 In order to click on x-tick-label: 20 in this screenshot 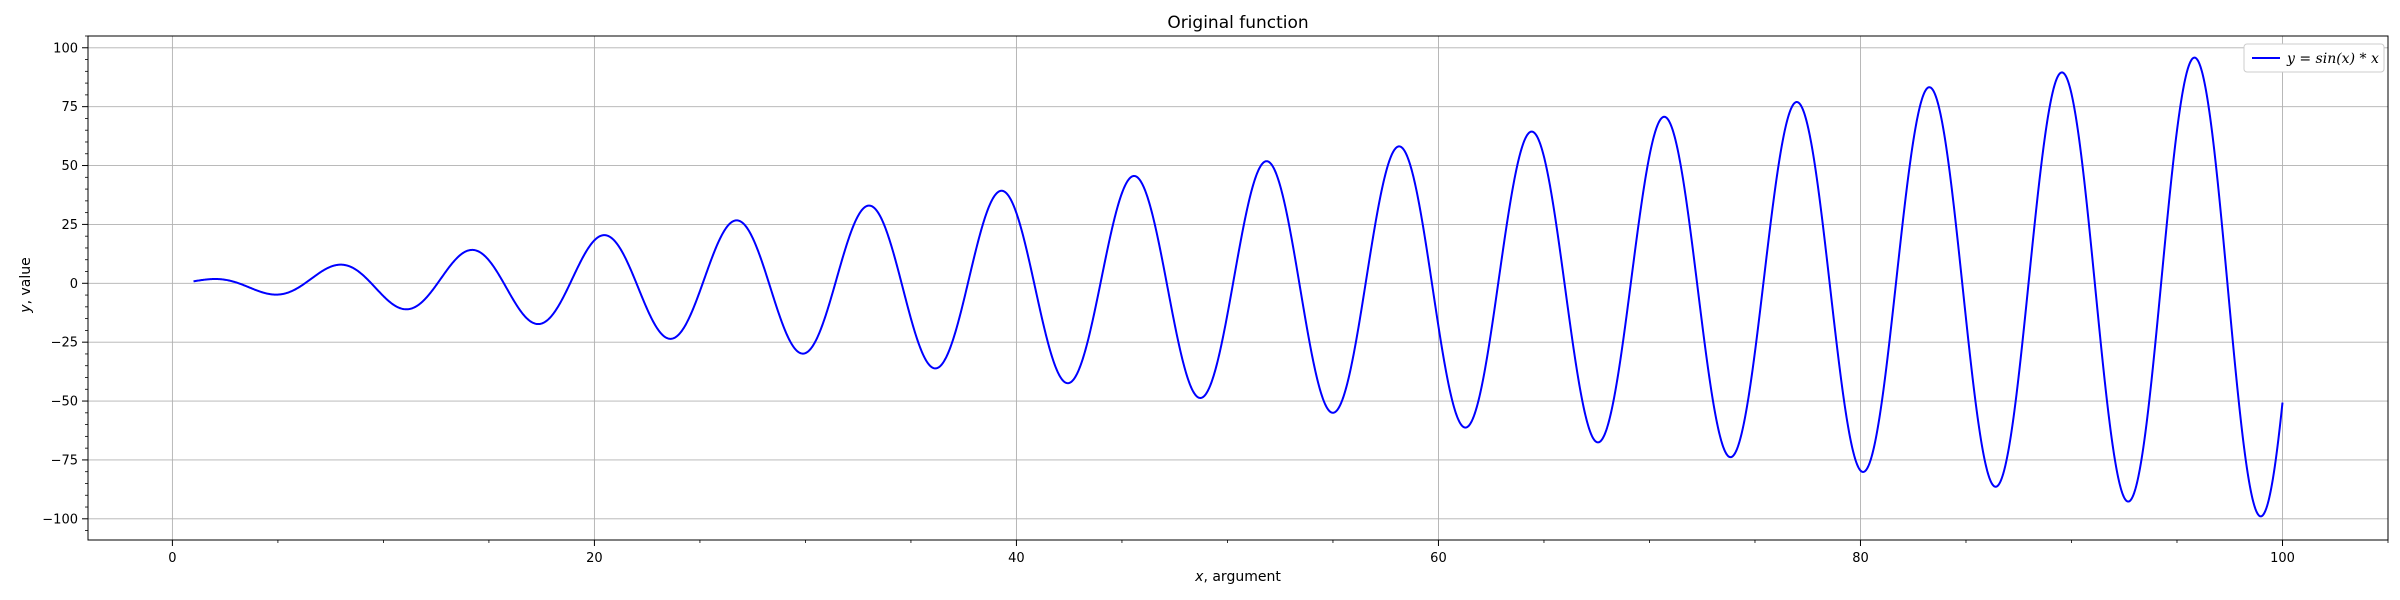, I will do `click(594, 558)`.